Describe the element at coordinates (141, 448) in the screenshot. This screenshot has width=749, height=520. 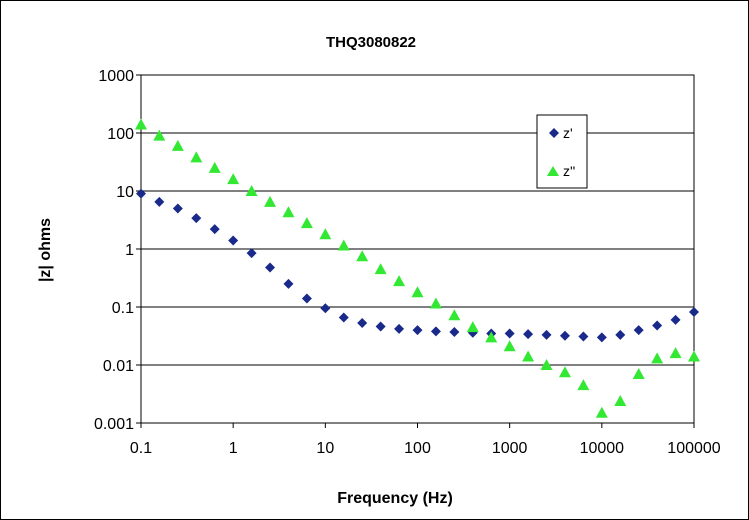
I see `x-tick-label: 0.1` at that location.